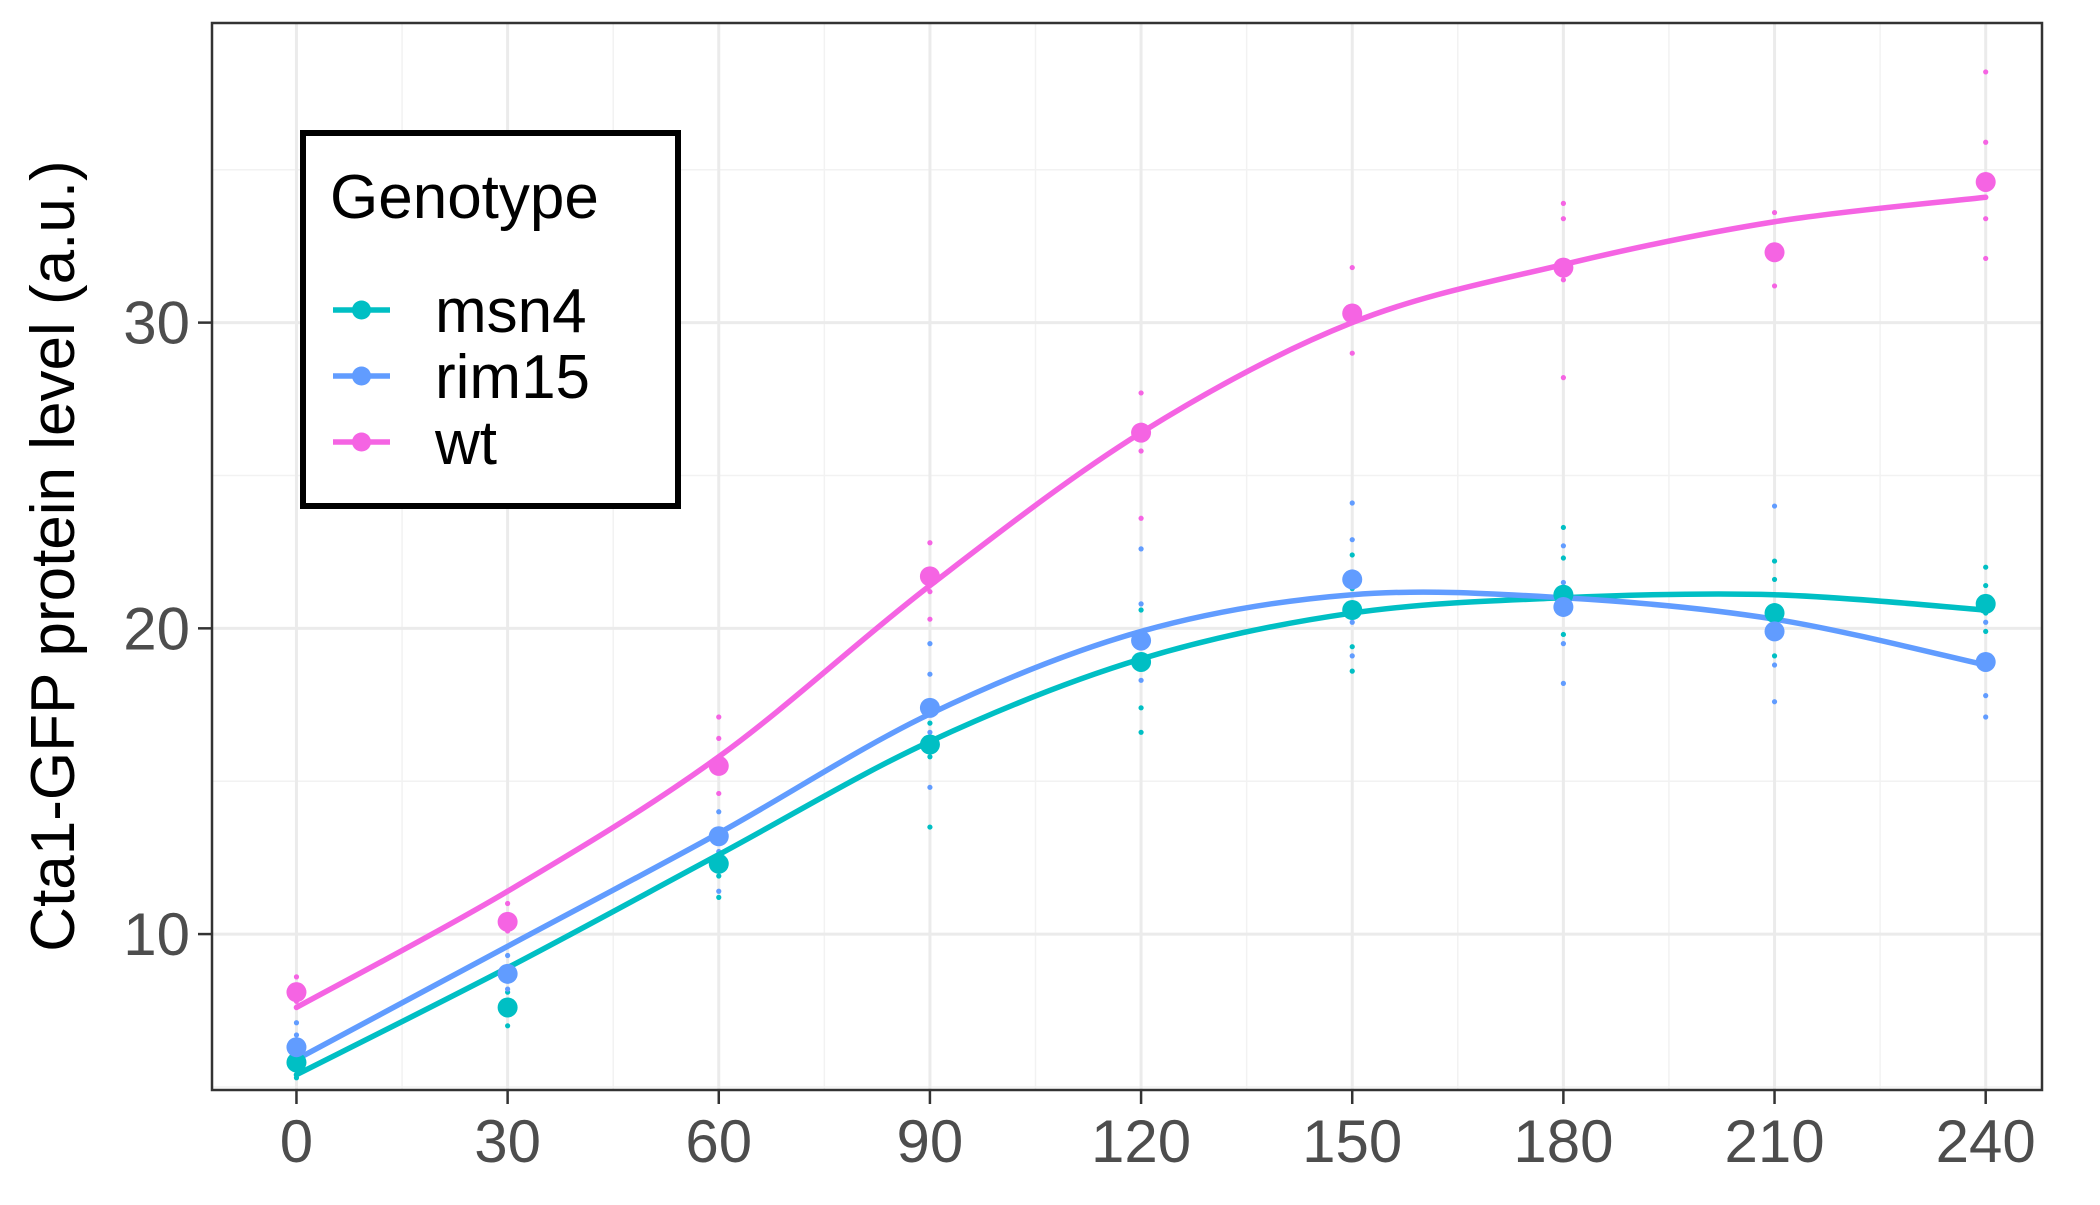 Image resolution: width=2100 pixels, height=1205 pixels. What do you see at coordinates (507, 1141) in the screenshot?
I see `x-tick-label: 30` at bounding box center [507, 1141].